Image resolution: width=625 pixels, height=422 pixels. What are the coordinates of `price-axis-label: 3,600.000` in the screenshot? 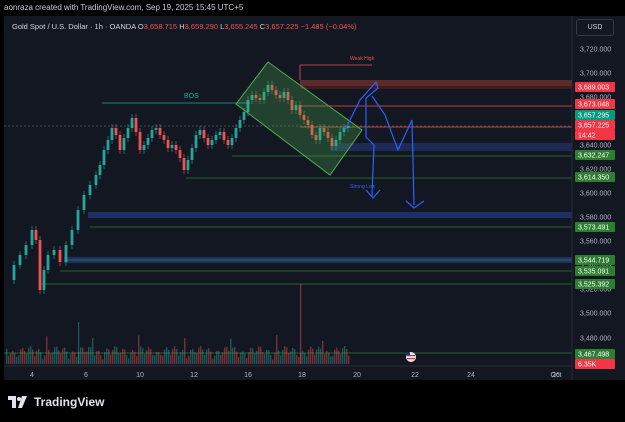 It's located at (595, 194).